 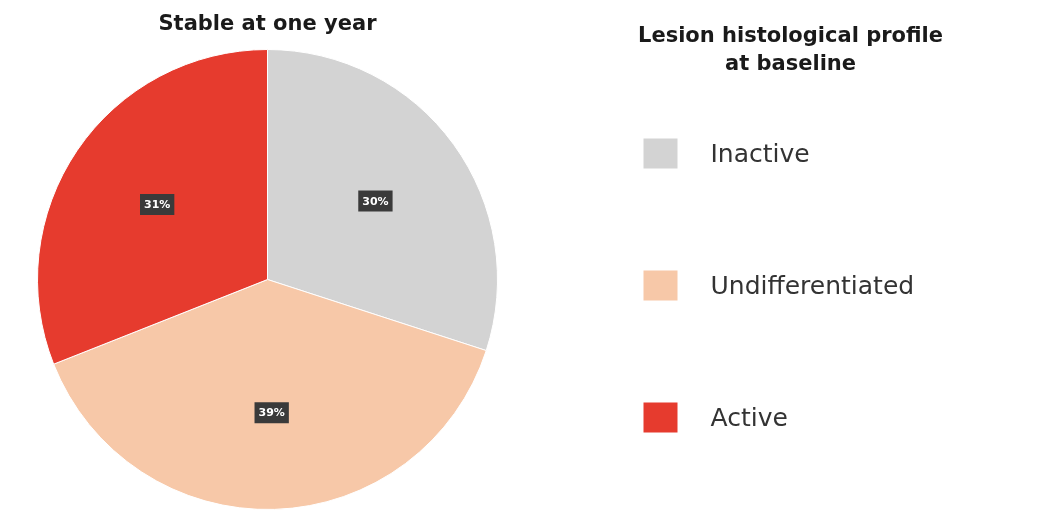 What do you see at coordinates (749, 417) in the screenshot?
I see `legend-label: Active` at bounding box center [749, 417].